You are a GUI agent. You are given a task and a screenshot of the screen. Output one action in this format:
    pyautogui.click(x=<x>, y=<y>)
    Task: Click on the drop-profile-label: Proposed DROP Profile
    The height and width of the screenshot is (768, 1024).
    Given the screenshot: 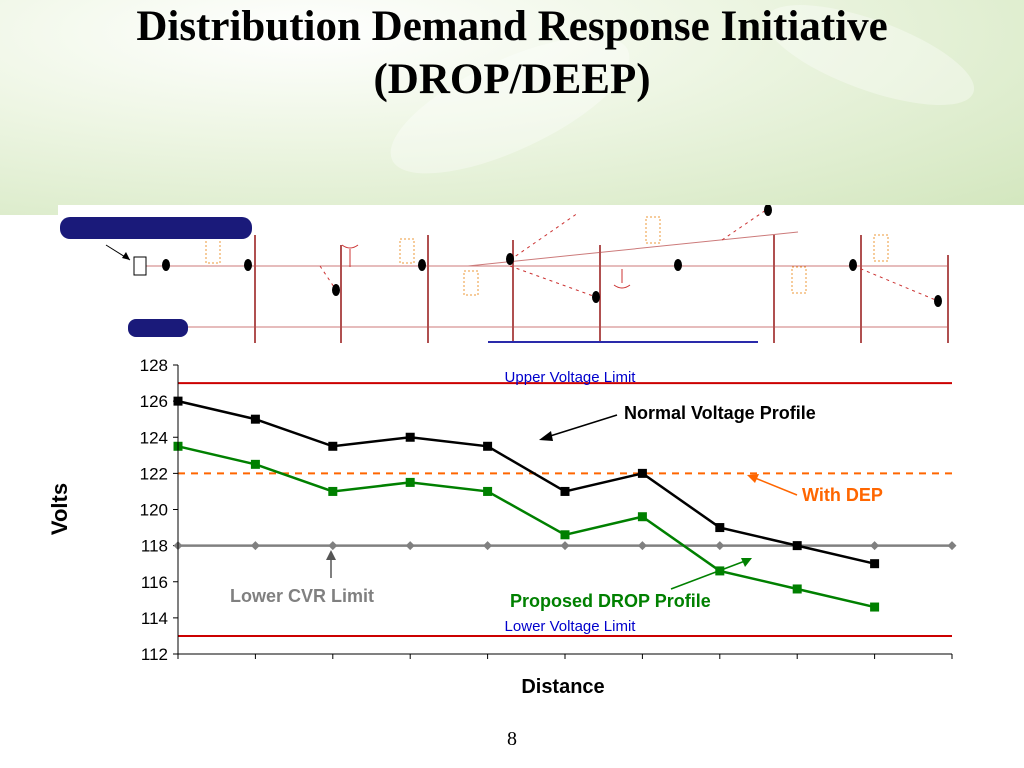 What is the action you would take?
    pyautogui.click(x=610, y=601)
    